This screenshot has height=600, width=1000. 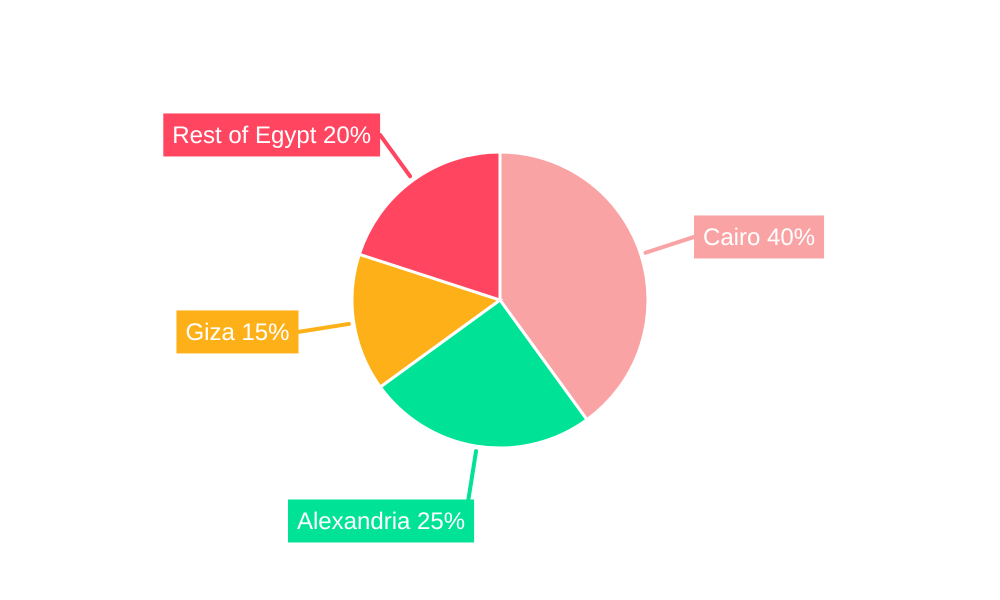 What do you see at coordinates (381, 520) in the screenshot?
I see `slice-label: Alexandria 25%` at bounding box center [381, 520].